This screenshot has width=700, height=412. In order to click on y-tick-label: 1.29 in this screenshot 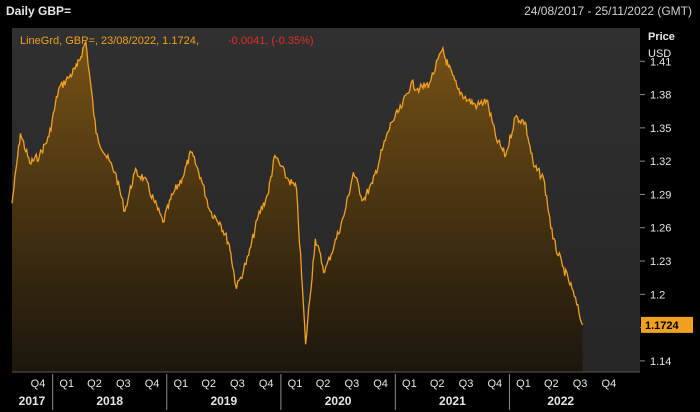, I will do `click(660, 195)`.